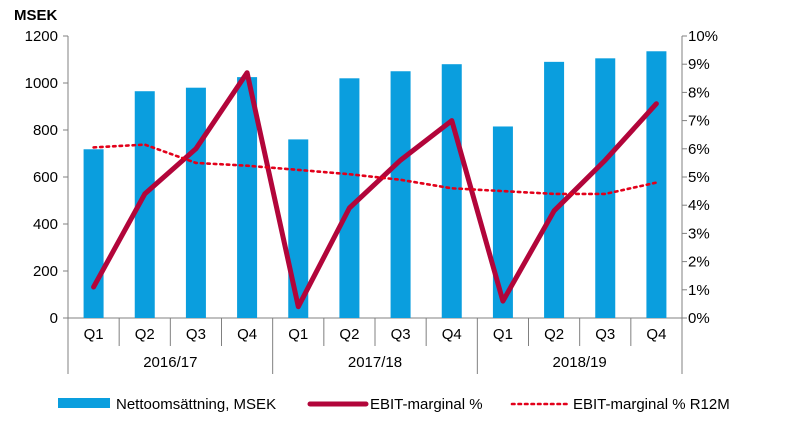 The width and height of the screenshot is (798, 431). What do you see at coordinates (196, 404) in the screenshot?
I see `legend-revenue-label: Nettoomsättning, MSEK` at bounding box center [196, 404].